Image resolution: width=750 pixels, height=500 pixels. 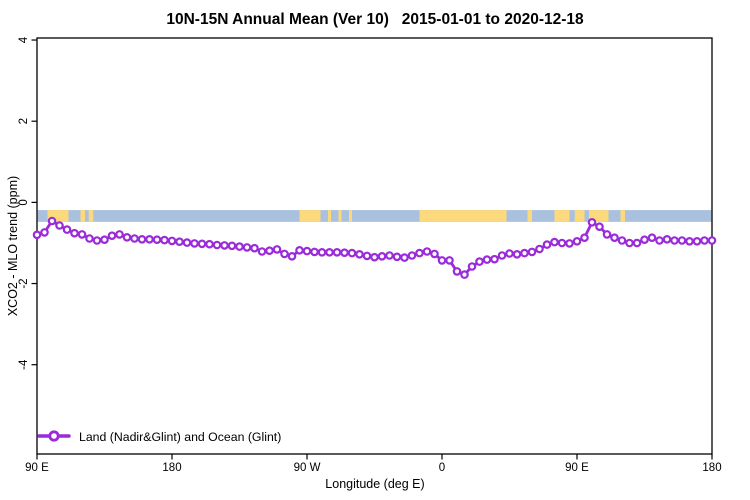 What do you see at coordinates (24, 364) in the screenshot?
I see `y-tick-label: -4` at bounding box center [24, 364].